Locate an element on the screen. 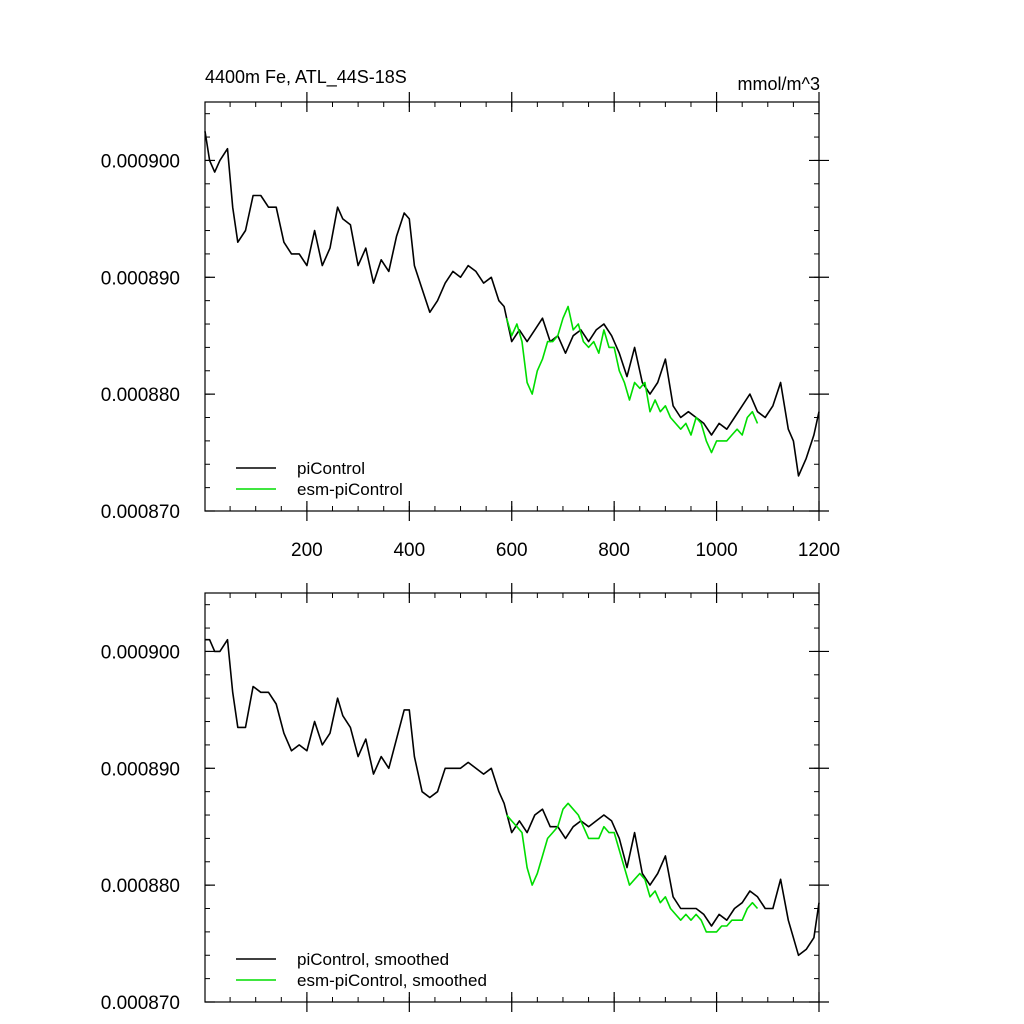  x-tick-label: 200 is located at coordinates (307, 550).